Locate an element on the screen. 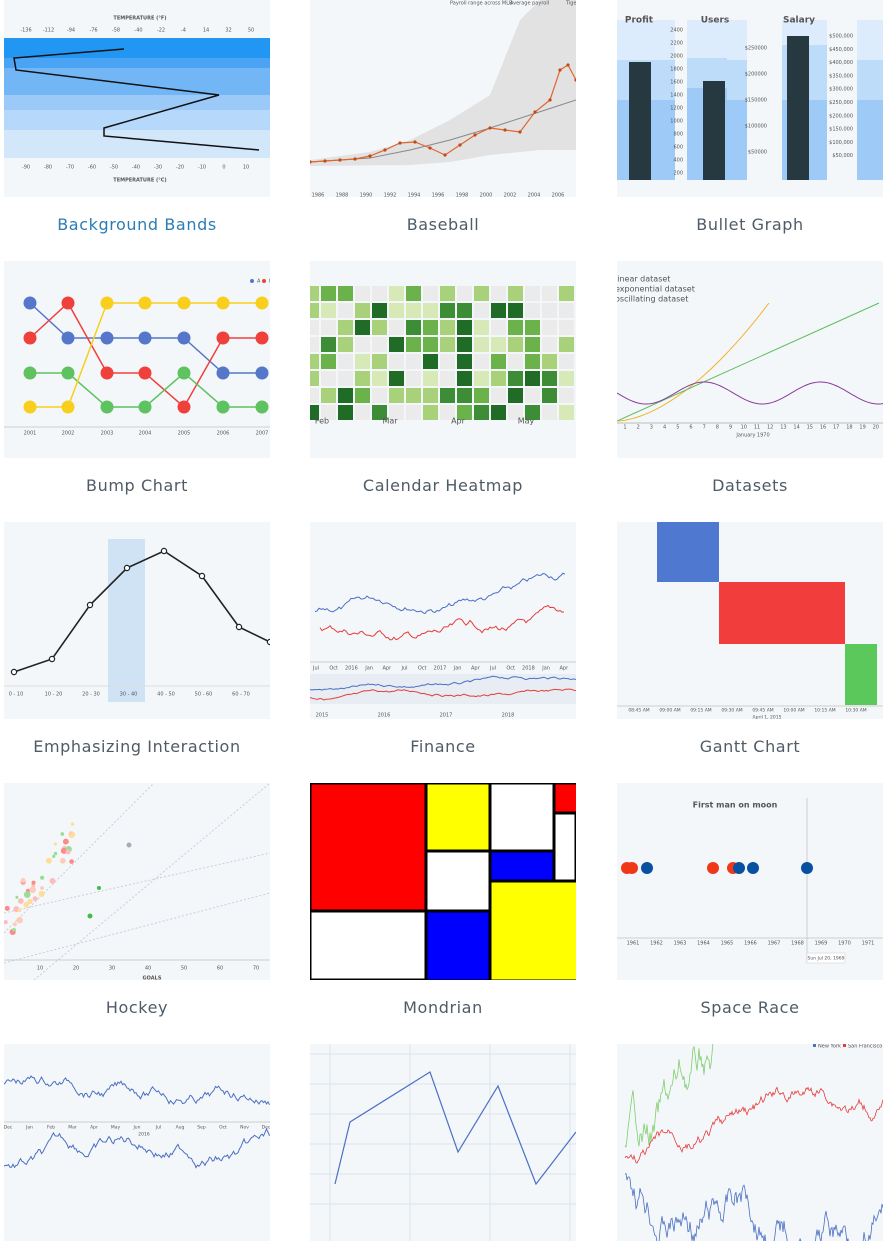 Image resolution: width=889 pixels, height=1241 pixels. thumbnail-caption: Finance is located at coordinates (443, 747).